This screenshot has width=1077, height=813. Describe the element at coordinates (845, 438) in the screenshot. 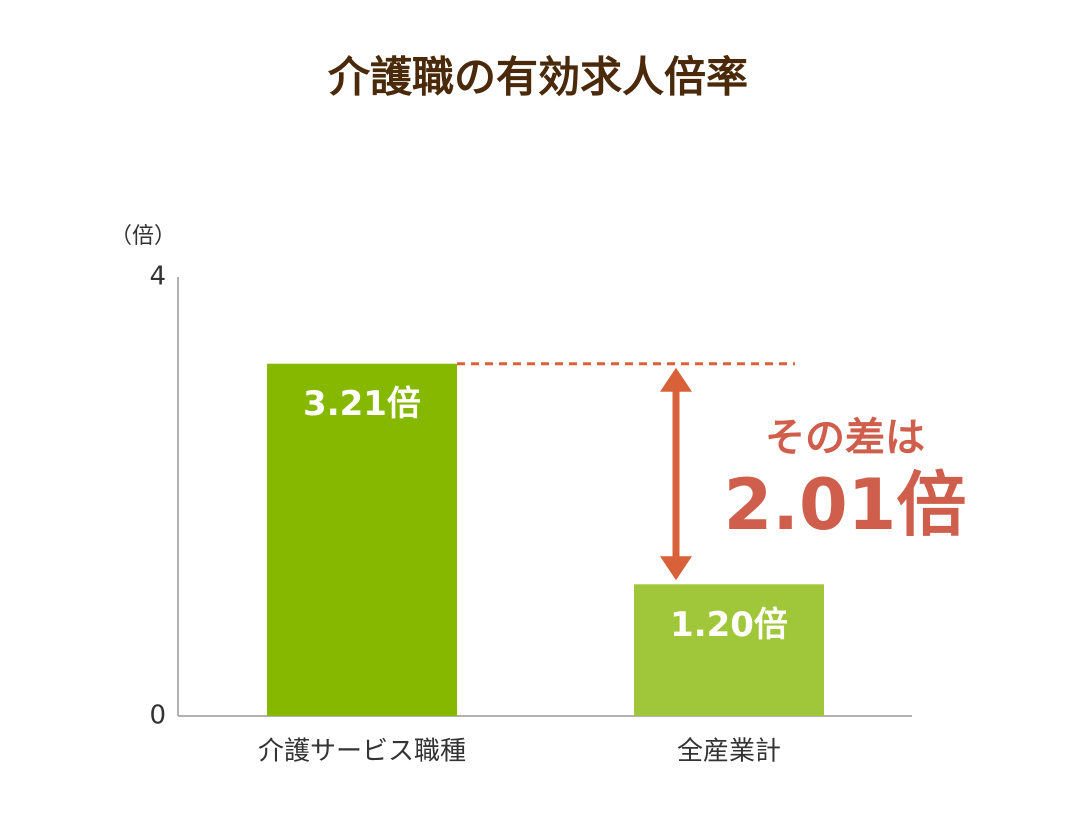

I see `annotation-lead: その差は` at that location.